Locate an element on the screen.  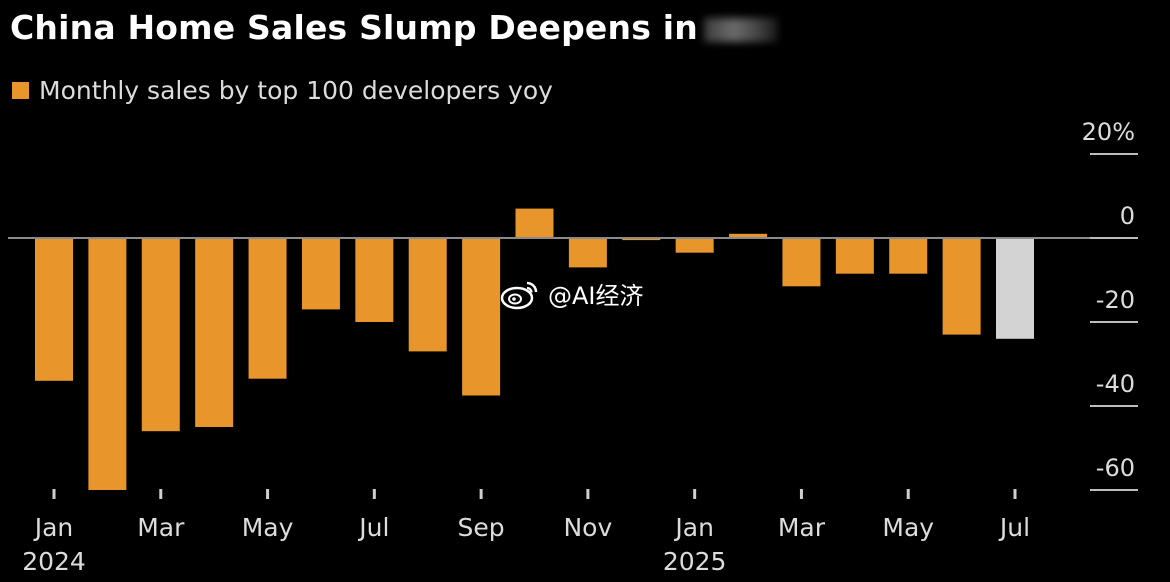
x-tick-label: Sep is located at coordinates (481, 527).